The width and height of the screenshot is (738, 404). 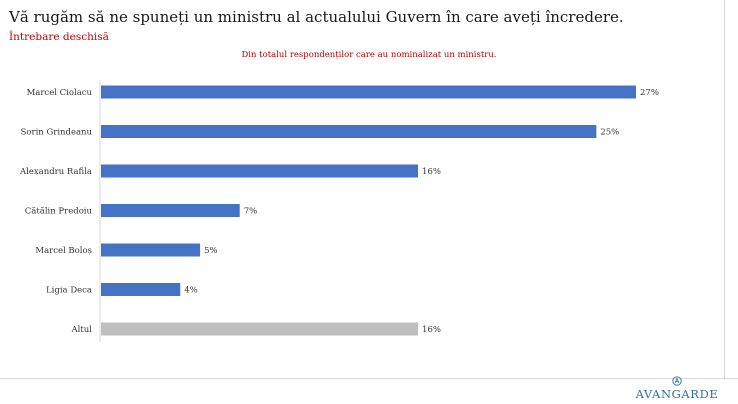 What do you see at coordinates (251, 212) in the screenshot?
I see `value-label-3: 7%` at bounding box center [251, 212].